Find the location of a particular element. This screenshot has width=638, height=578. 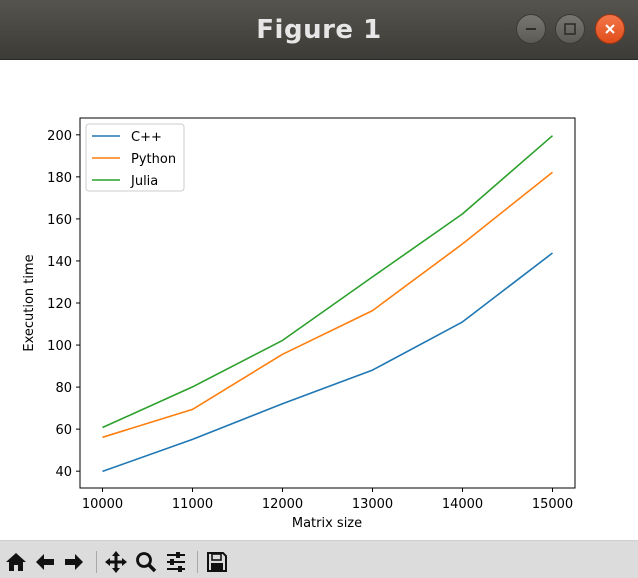

x-tick-label: 15000 is located at coordinates (552, 504).